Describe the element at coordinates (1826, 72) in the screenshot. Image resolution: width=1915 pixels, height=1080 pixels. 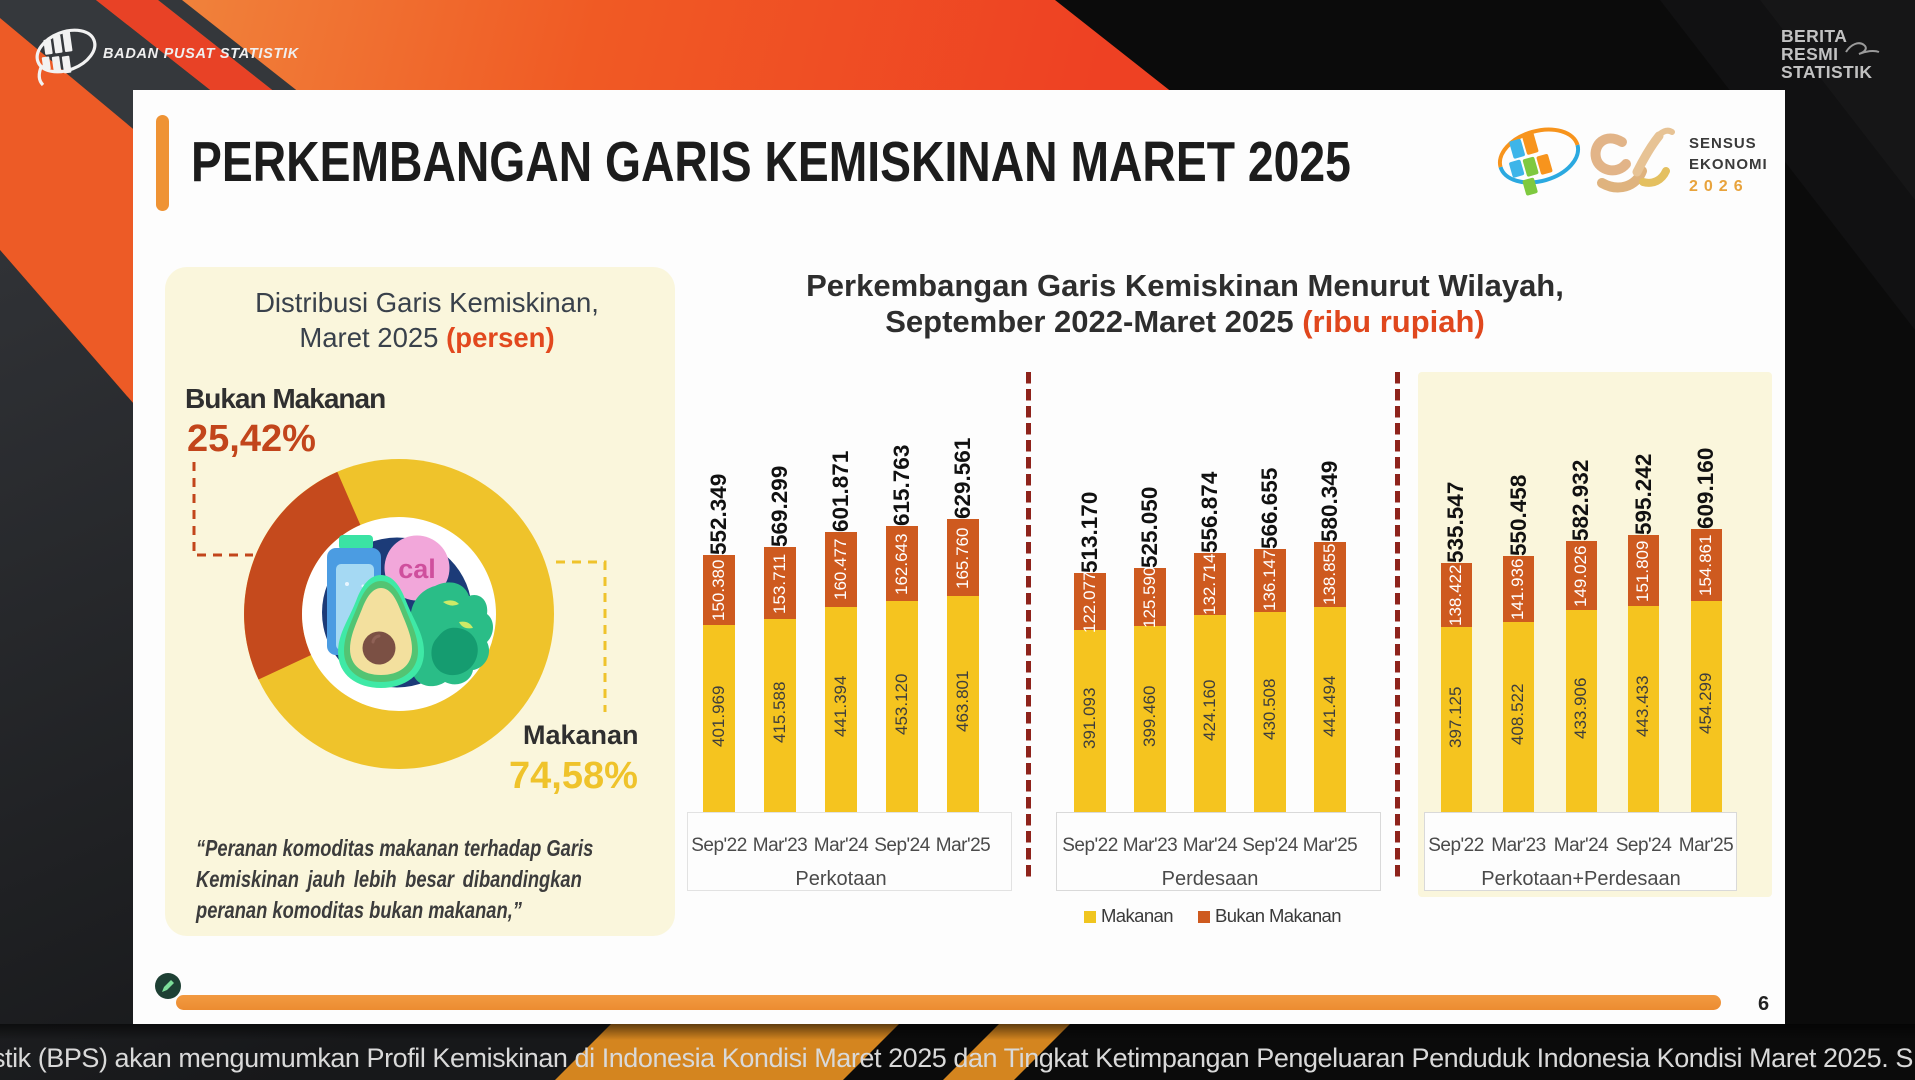
I see `svg-text: STATISTIK` at that location.